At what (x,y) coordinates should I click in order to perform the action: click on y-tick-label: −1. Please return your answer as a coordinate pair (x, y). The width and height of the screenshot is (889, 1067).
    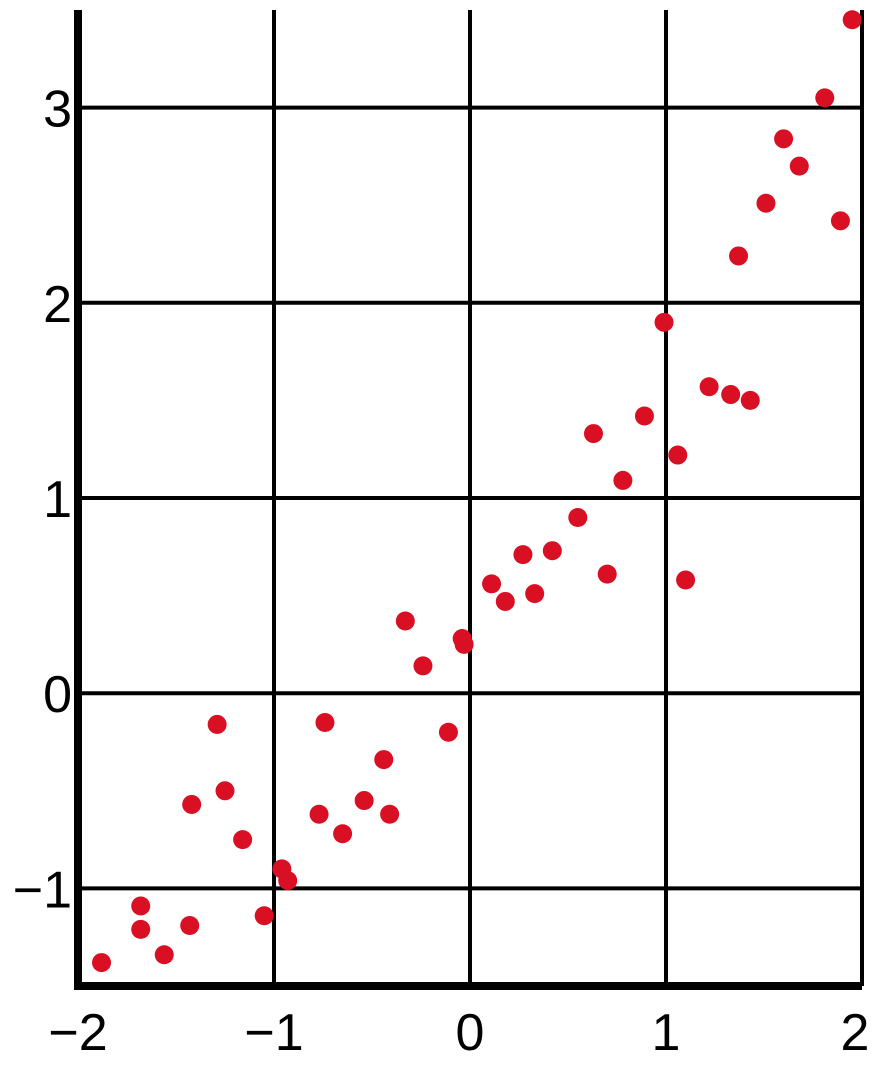
    Looking at the image, I should click on (42, 890).